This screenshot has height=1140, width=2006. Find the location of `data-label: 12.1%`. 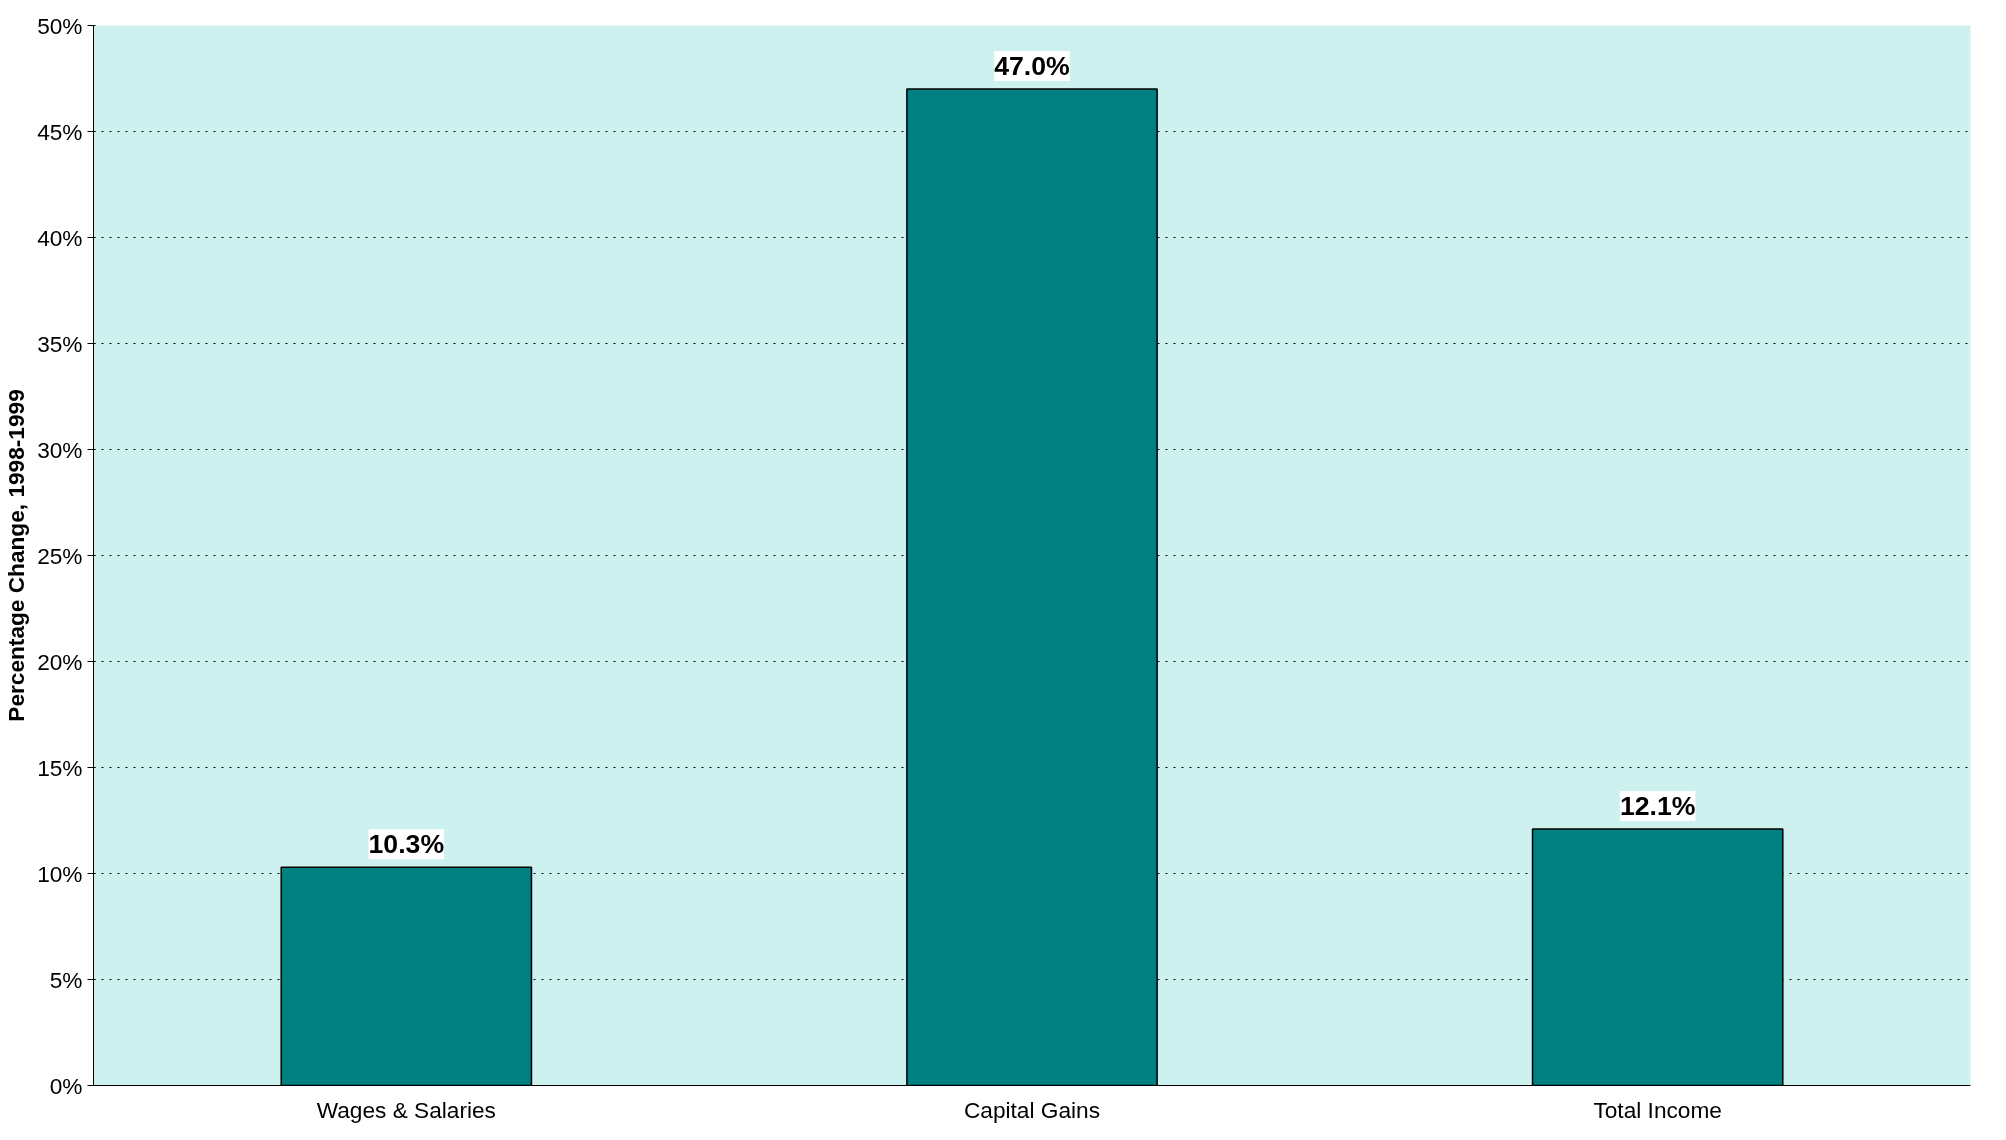

data-label: 12.1% is located at coordinates (1657, 805).